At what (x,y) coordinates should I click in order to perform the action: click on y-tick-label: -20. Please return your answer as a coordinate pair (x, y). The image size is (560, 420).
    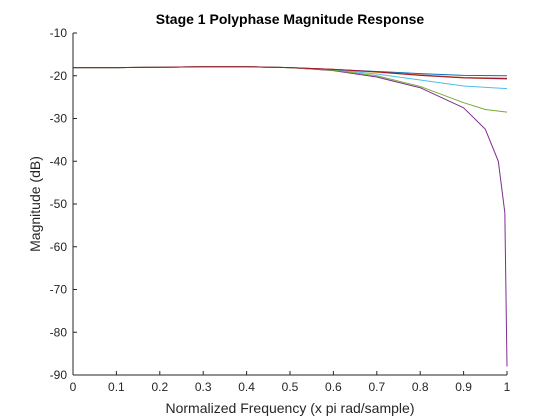
    Looking at the image, I should click on (59, 76).